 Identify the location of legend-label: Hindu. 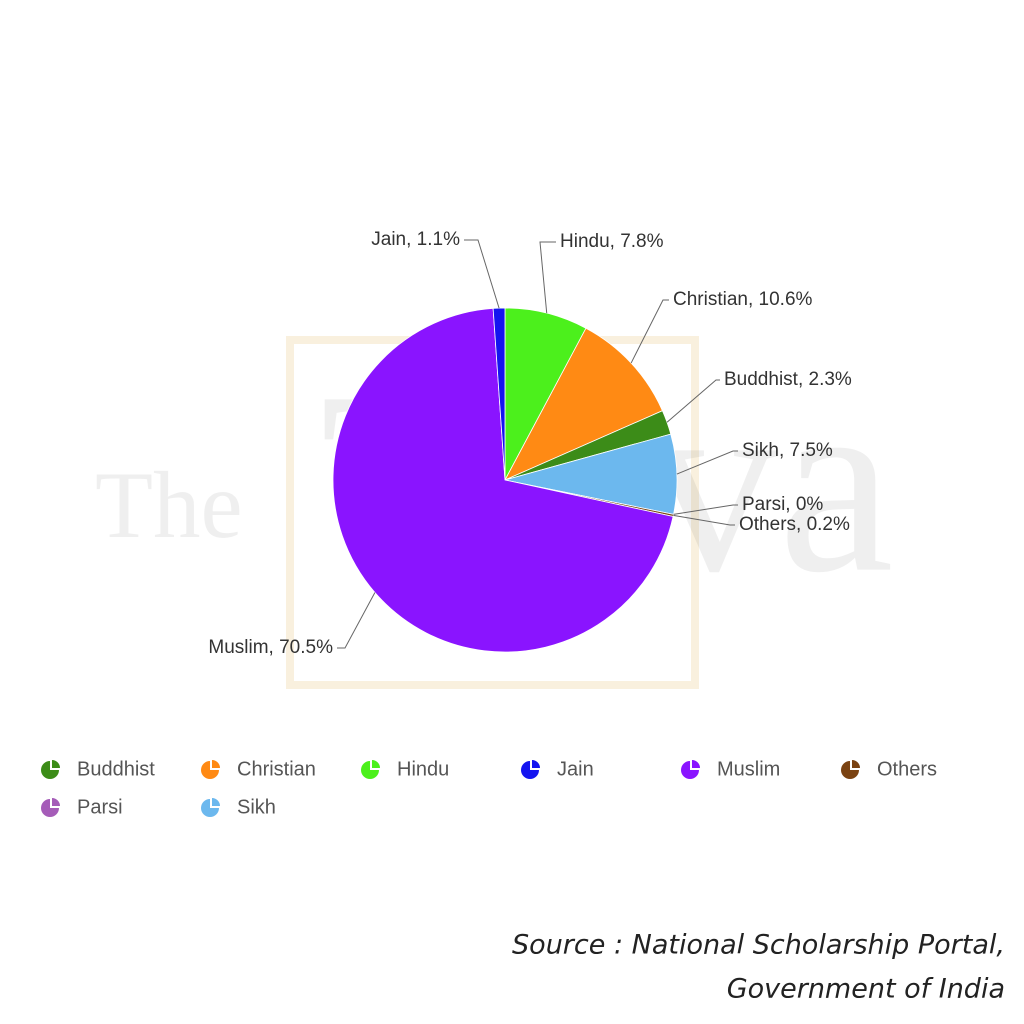
(423, 769).